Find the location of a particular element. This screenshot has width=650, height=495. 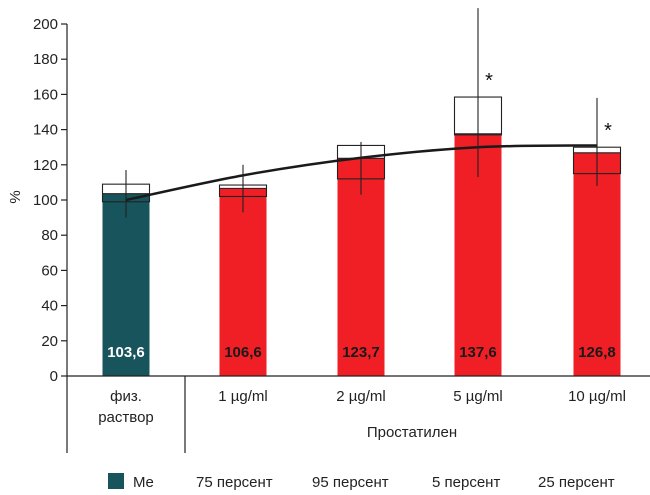

y-tick-label: 120 is located at coordinates (45, 165).